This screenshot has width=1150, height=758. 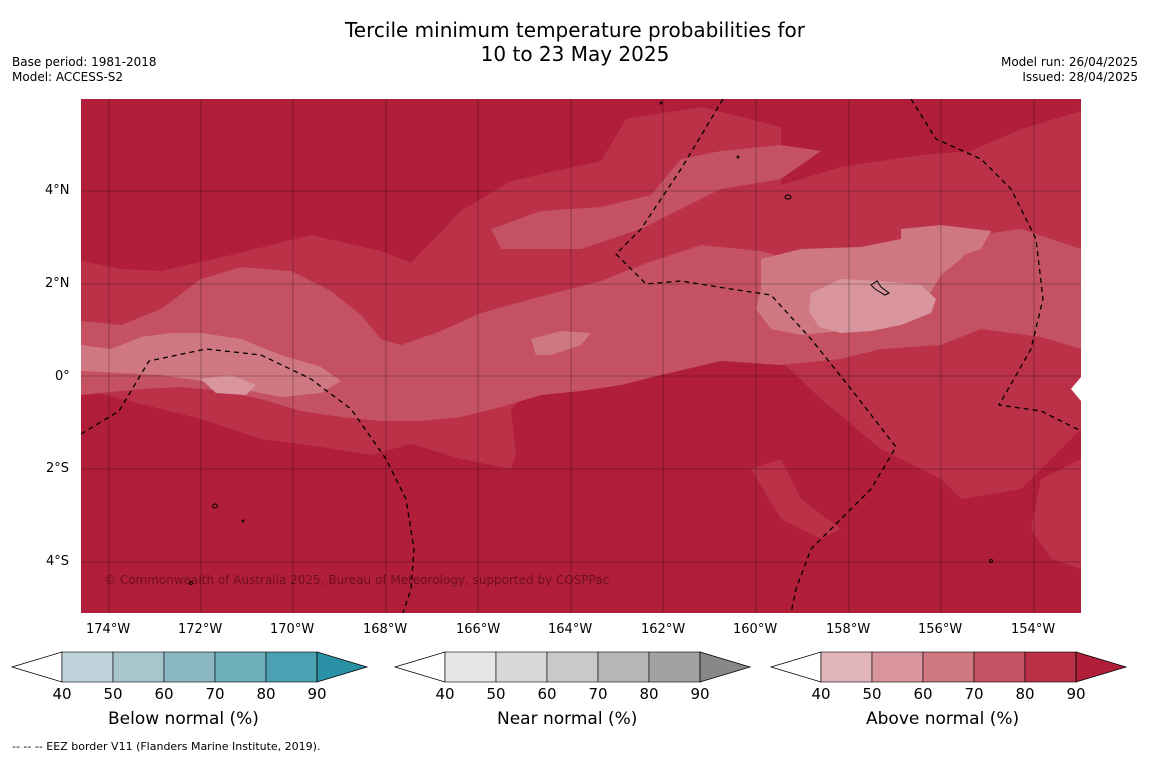 I want to click on region-below-40-edge, so click(x=1076, y=389).